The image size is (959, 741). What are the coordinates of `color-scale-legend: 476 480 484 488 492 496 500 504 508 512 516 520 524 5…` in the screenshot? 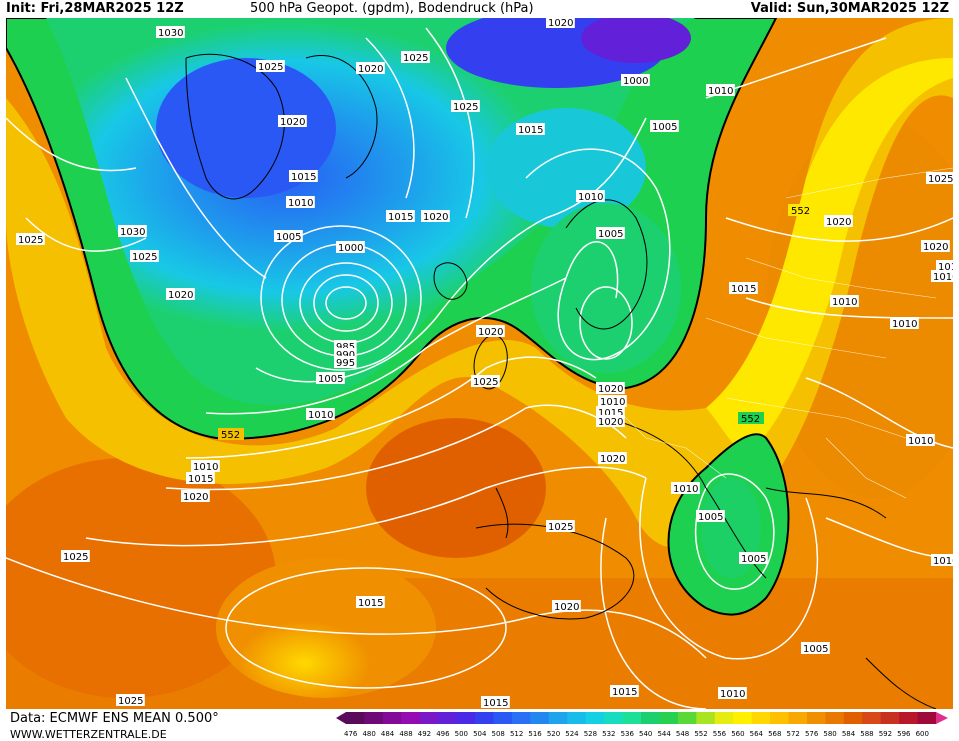 It's located at (642, 725).